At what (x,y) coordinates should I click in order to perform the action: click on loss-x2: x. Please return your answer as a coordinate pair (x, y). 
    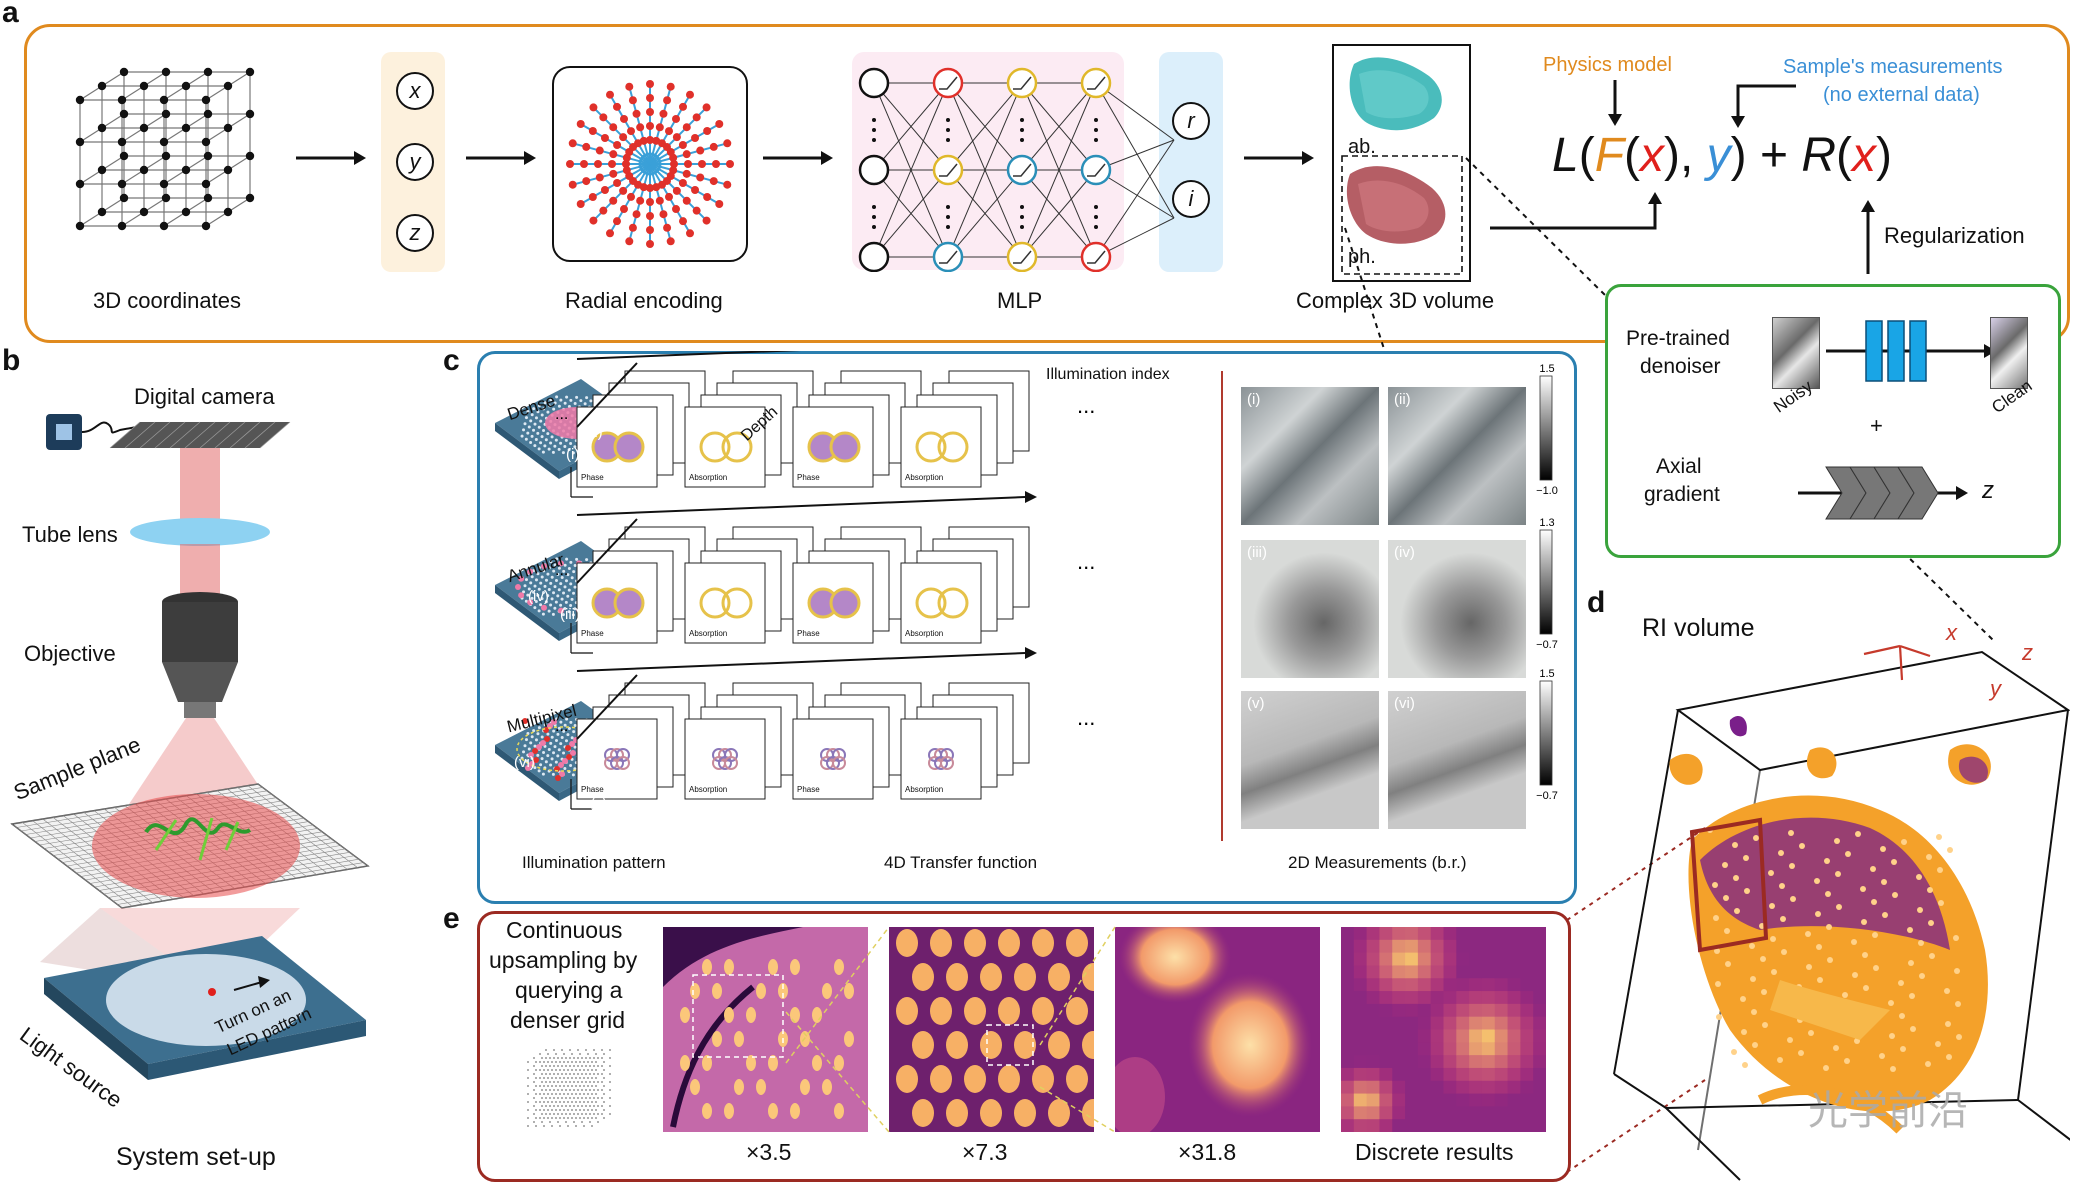
    Looking at the image, I should click on (1864, 155).